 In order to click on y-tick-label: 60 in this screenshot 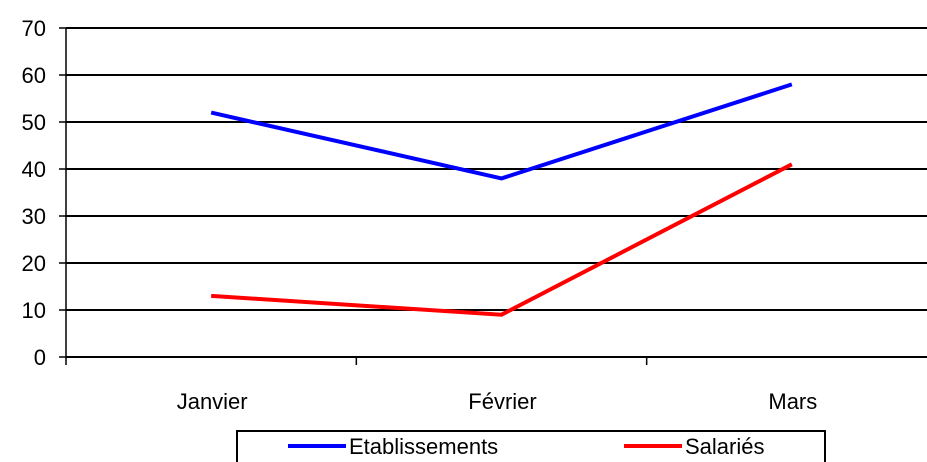, I will do `click(34, 75)`.